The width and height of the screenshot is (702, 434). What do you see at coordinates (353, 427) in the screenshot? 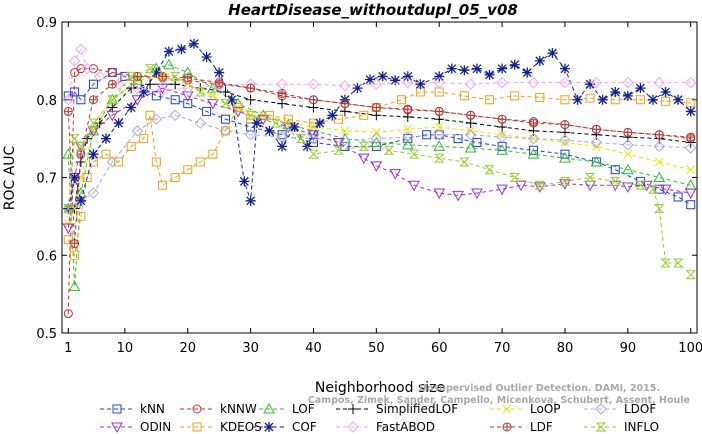
I see `legend-marker-fastabod` at bounding box center [353, 427].